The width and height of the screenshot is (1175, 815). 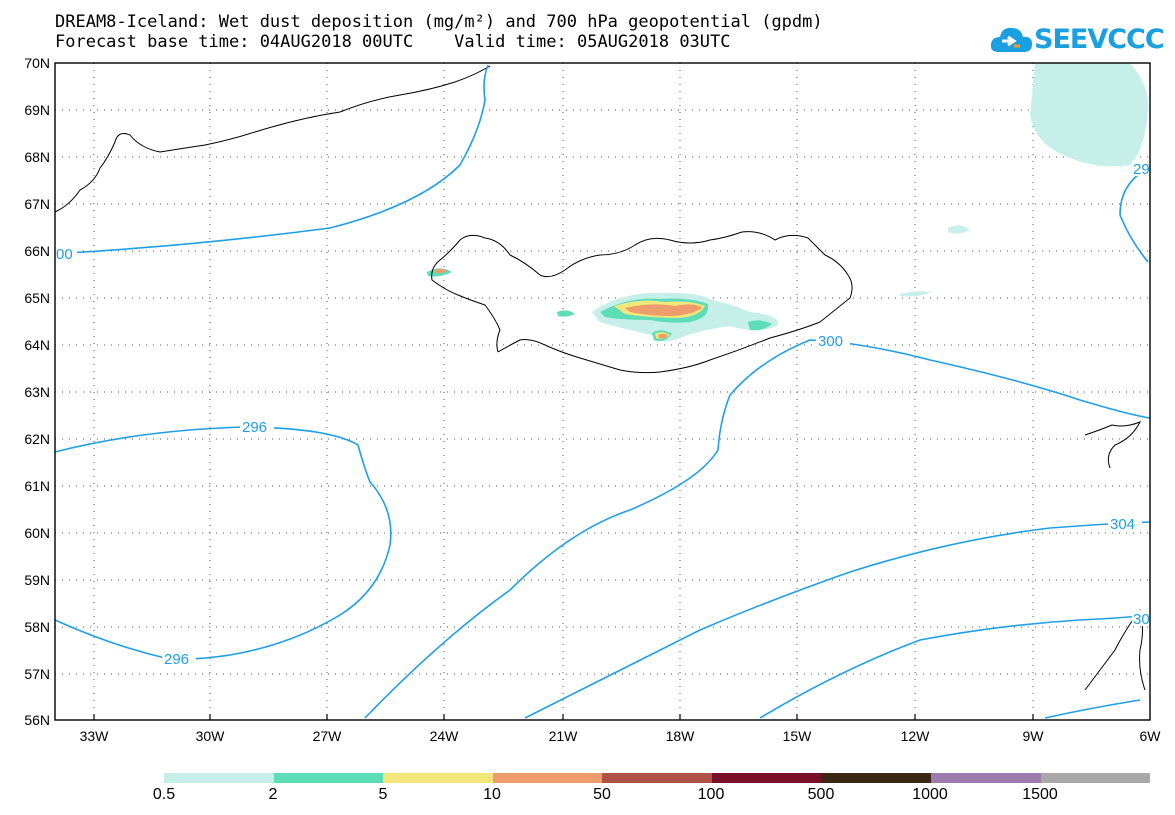 I want to click on lat-label: 57N, so click(x=37, y=674).